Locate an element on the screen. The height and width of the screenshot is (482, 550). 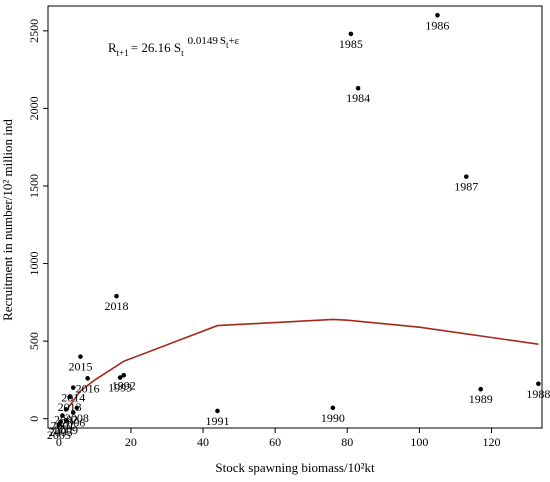
x-tick-label: 20 is located at coordinates (131, 442).